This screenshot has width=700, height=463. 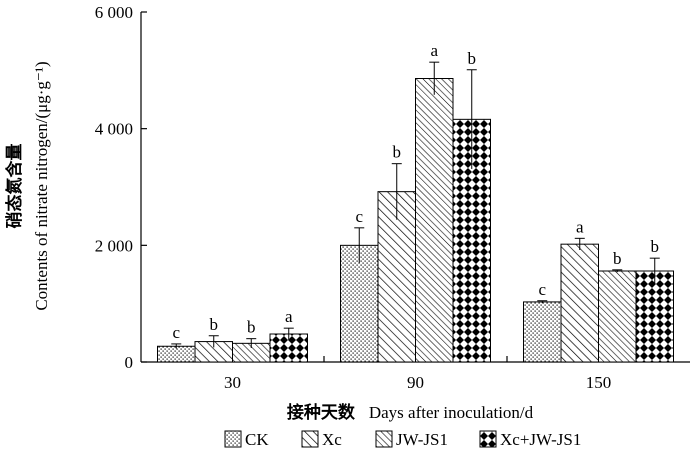 I want to click on x-tick-label: 90, so click(x=415, y=382).